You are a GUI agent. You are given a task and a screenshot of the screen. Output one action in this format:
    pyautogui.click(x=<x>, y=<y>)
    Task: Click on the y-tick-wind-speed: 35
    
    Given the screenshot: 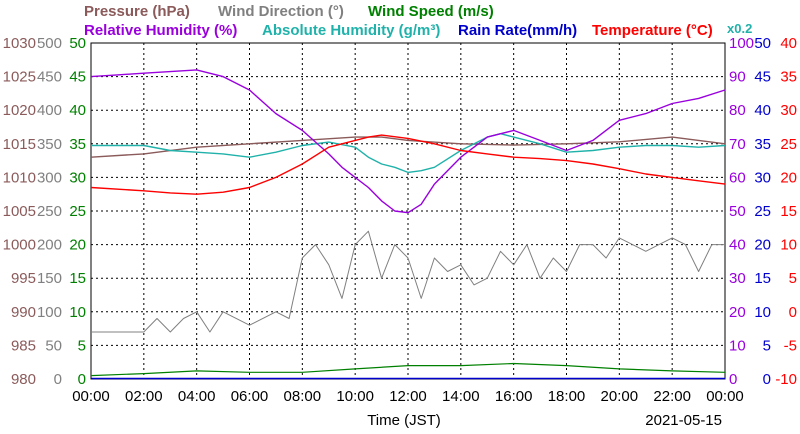 What is the action you would take?
    pyautogui.click(x=77, y=144)
    